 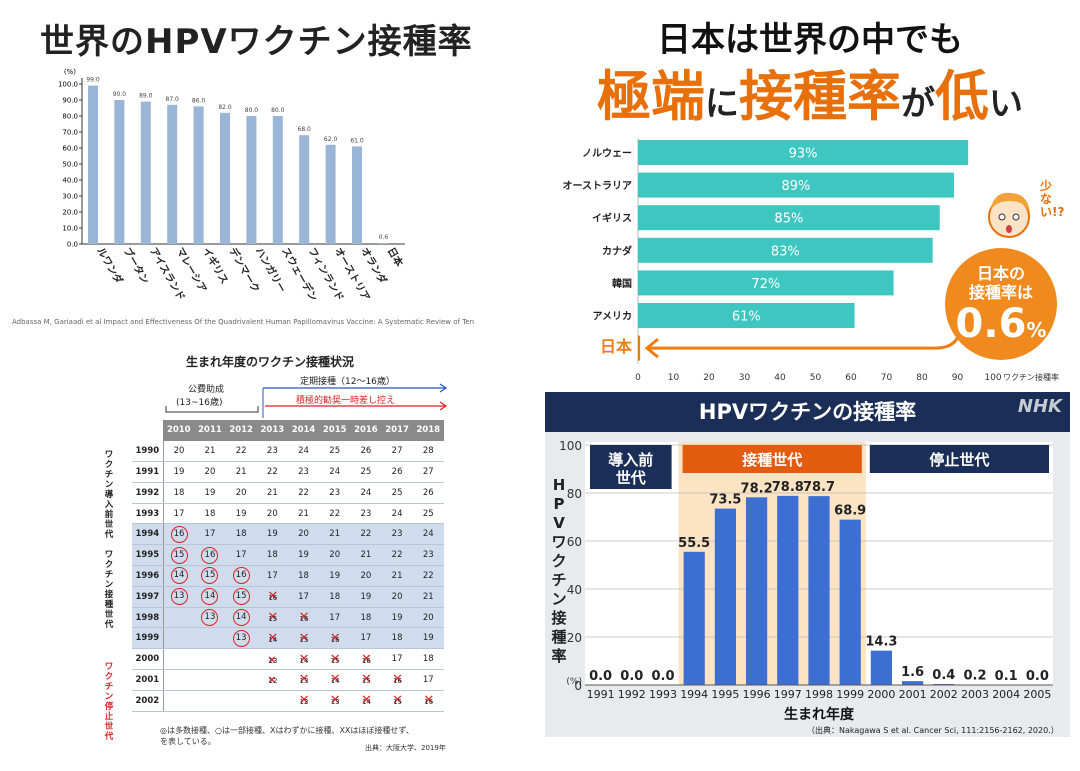 What do you see at coordinates (788, 694) in the screenshot?
I see `chart3-xtick: 1997` at bounding box center [788, 694].